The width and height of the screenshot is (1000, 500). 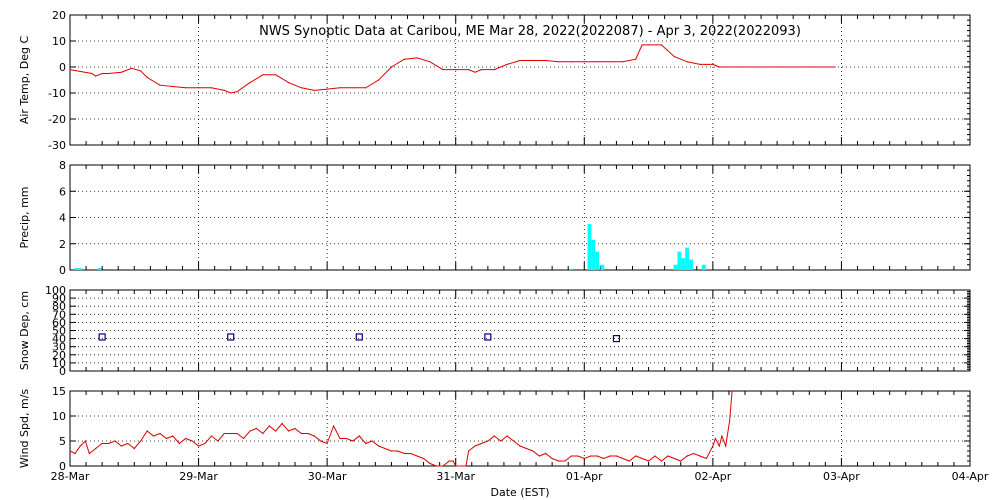 I want to click on y-tick-label: 15, so click(x=59, y=391).